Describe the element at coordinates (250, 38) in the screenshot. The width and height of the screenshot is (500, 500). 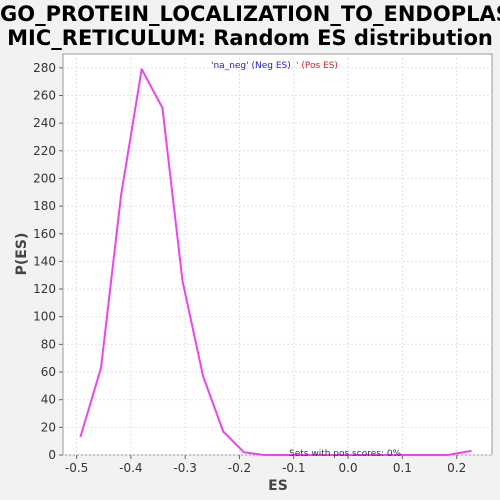
I see `chart-title-line-2: MIC_RETICULUM: Random ES distribution` at that location.